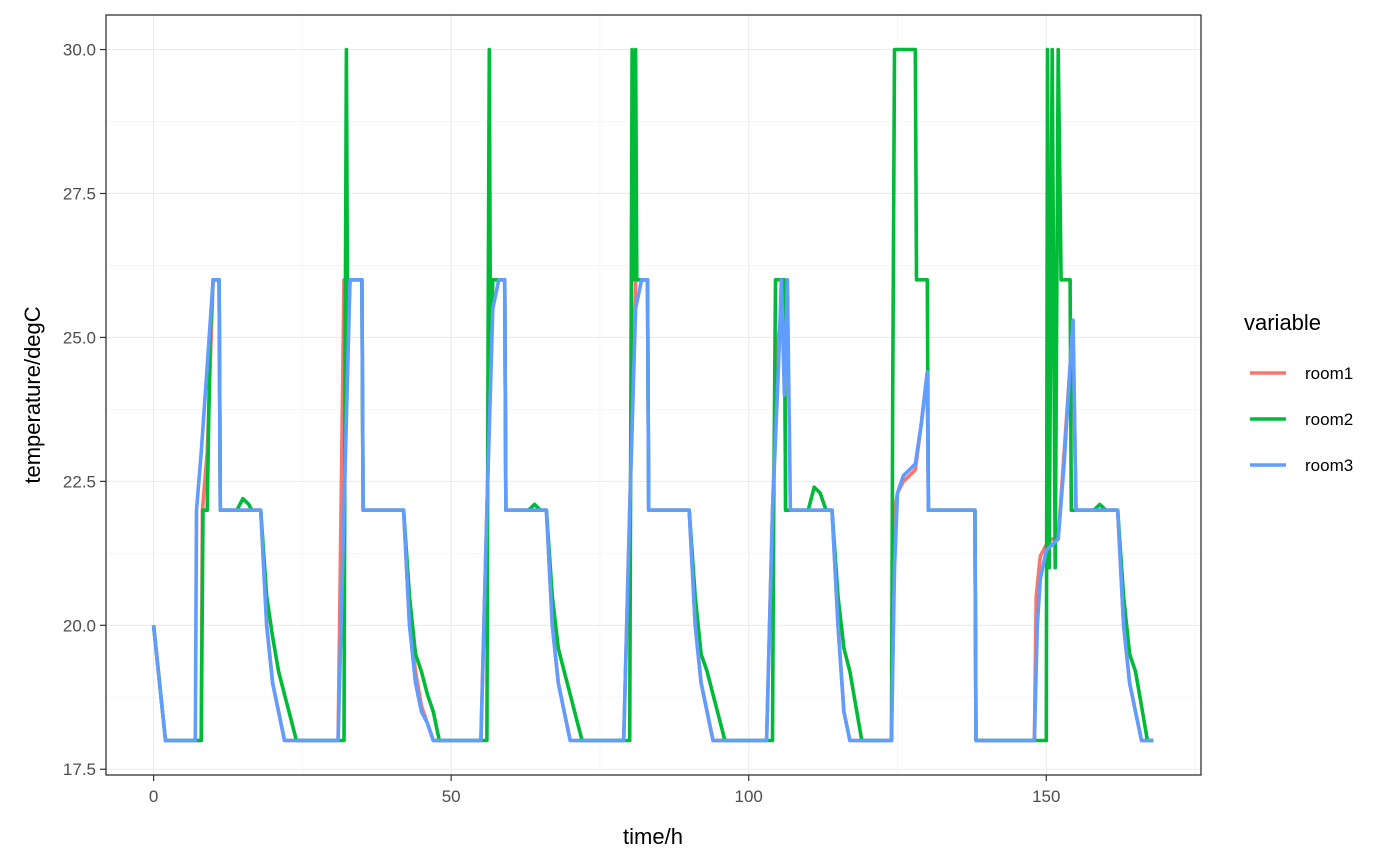 The width and height of the screenshot is (1400, 865). Describe the element at coordinates (79, 625) in the screenshot. I see `y-tick-label: 20.0` at that location.